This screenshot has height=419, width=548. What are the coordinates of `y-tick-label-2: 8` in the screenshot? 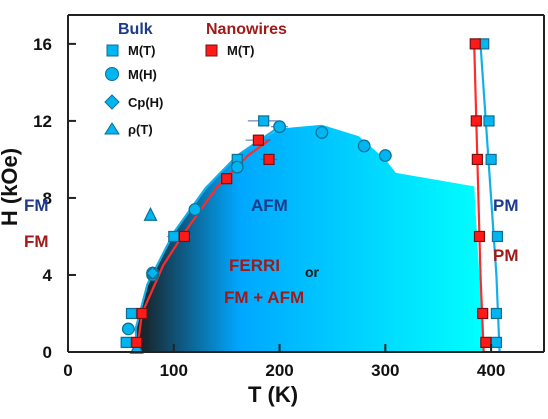 It's located at (47, 198).